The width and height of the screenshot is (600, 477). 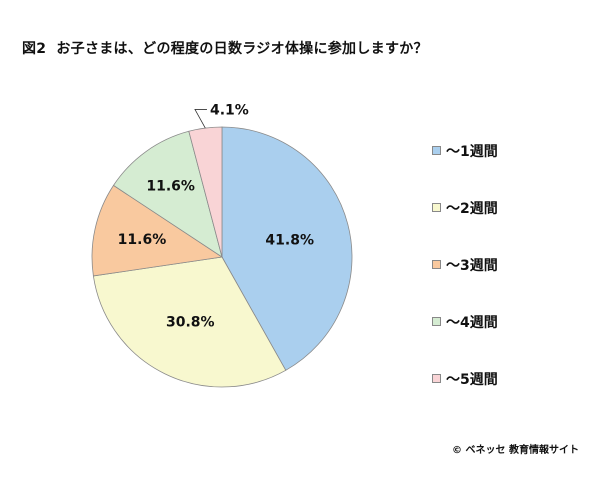 I want to click on slice-value-label: 41.8%, so click(x=289, y=240).